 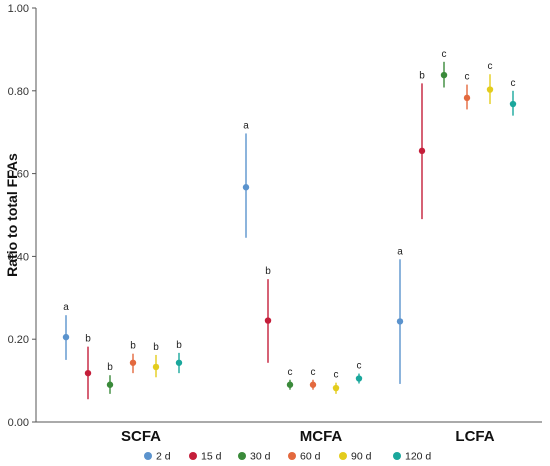 What do you see at coordinates (260, 457) in the screenshot?
I see `legend-label: 30 d` at bounding box center [260, 457].